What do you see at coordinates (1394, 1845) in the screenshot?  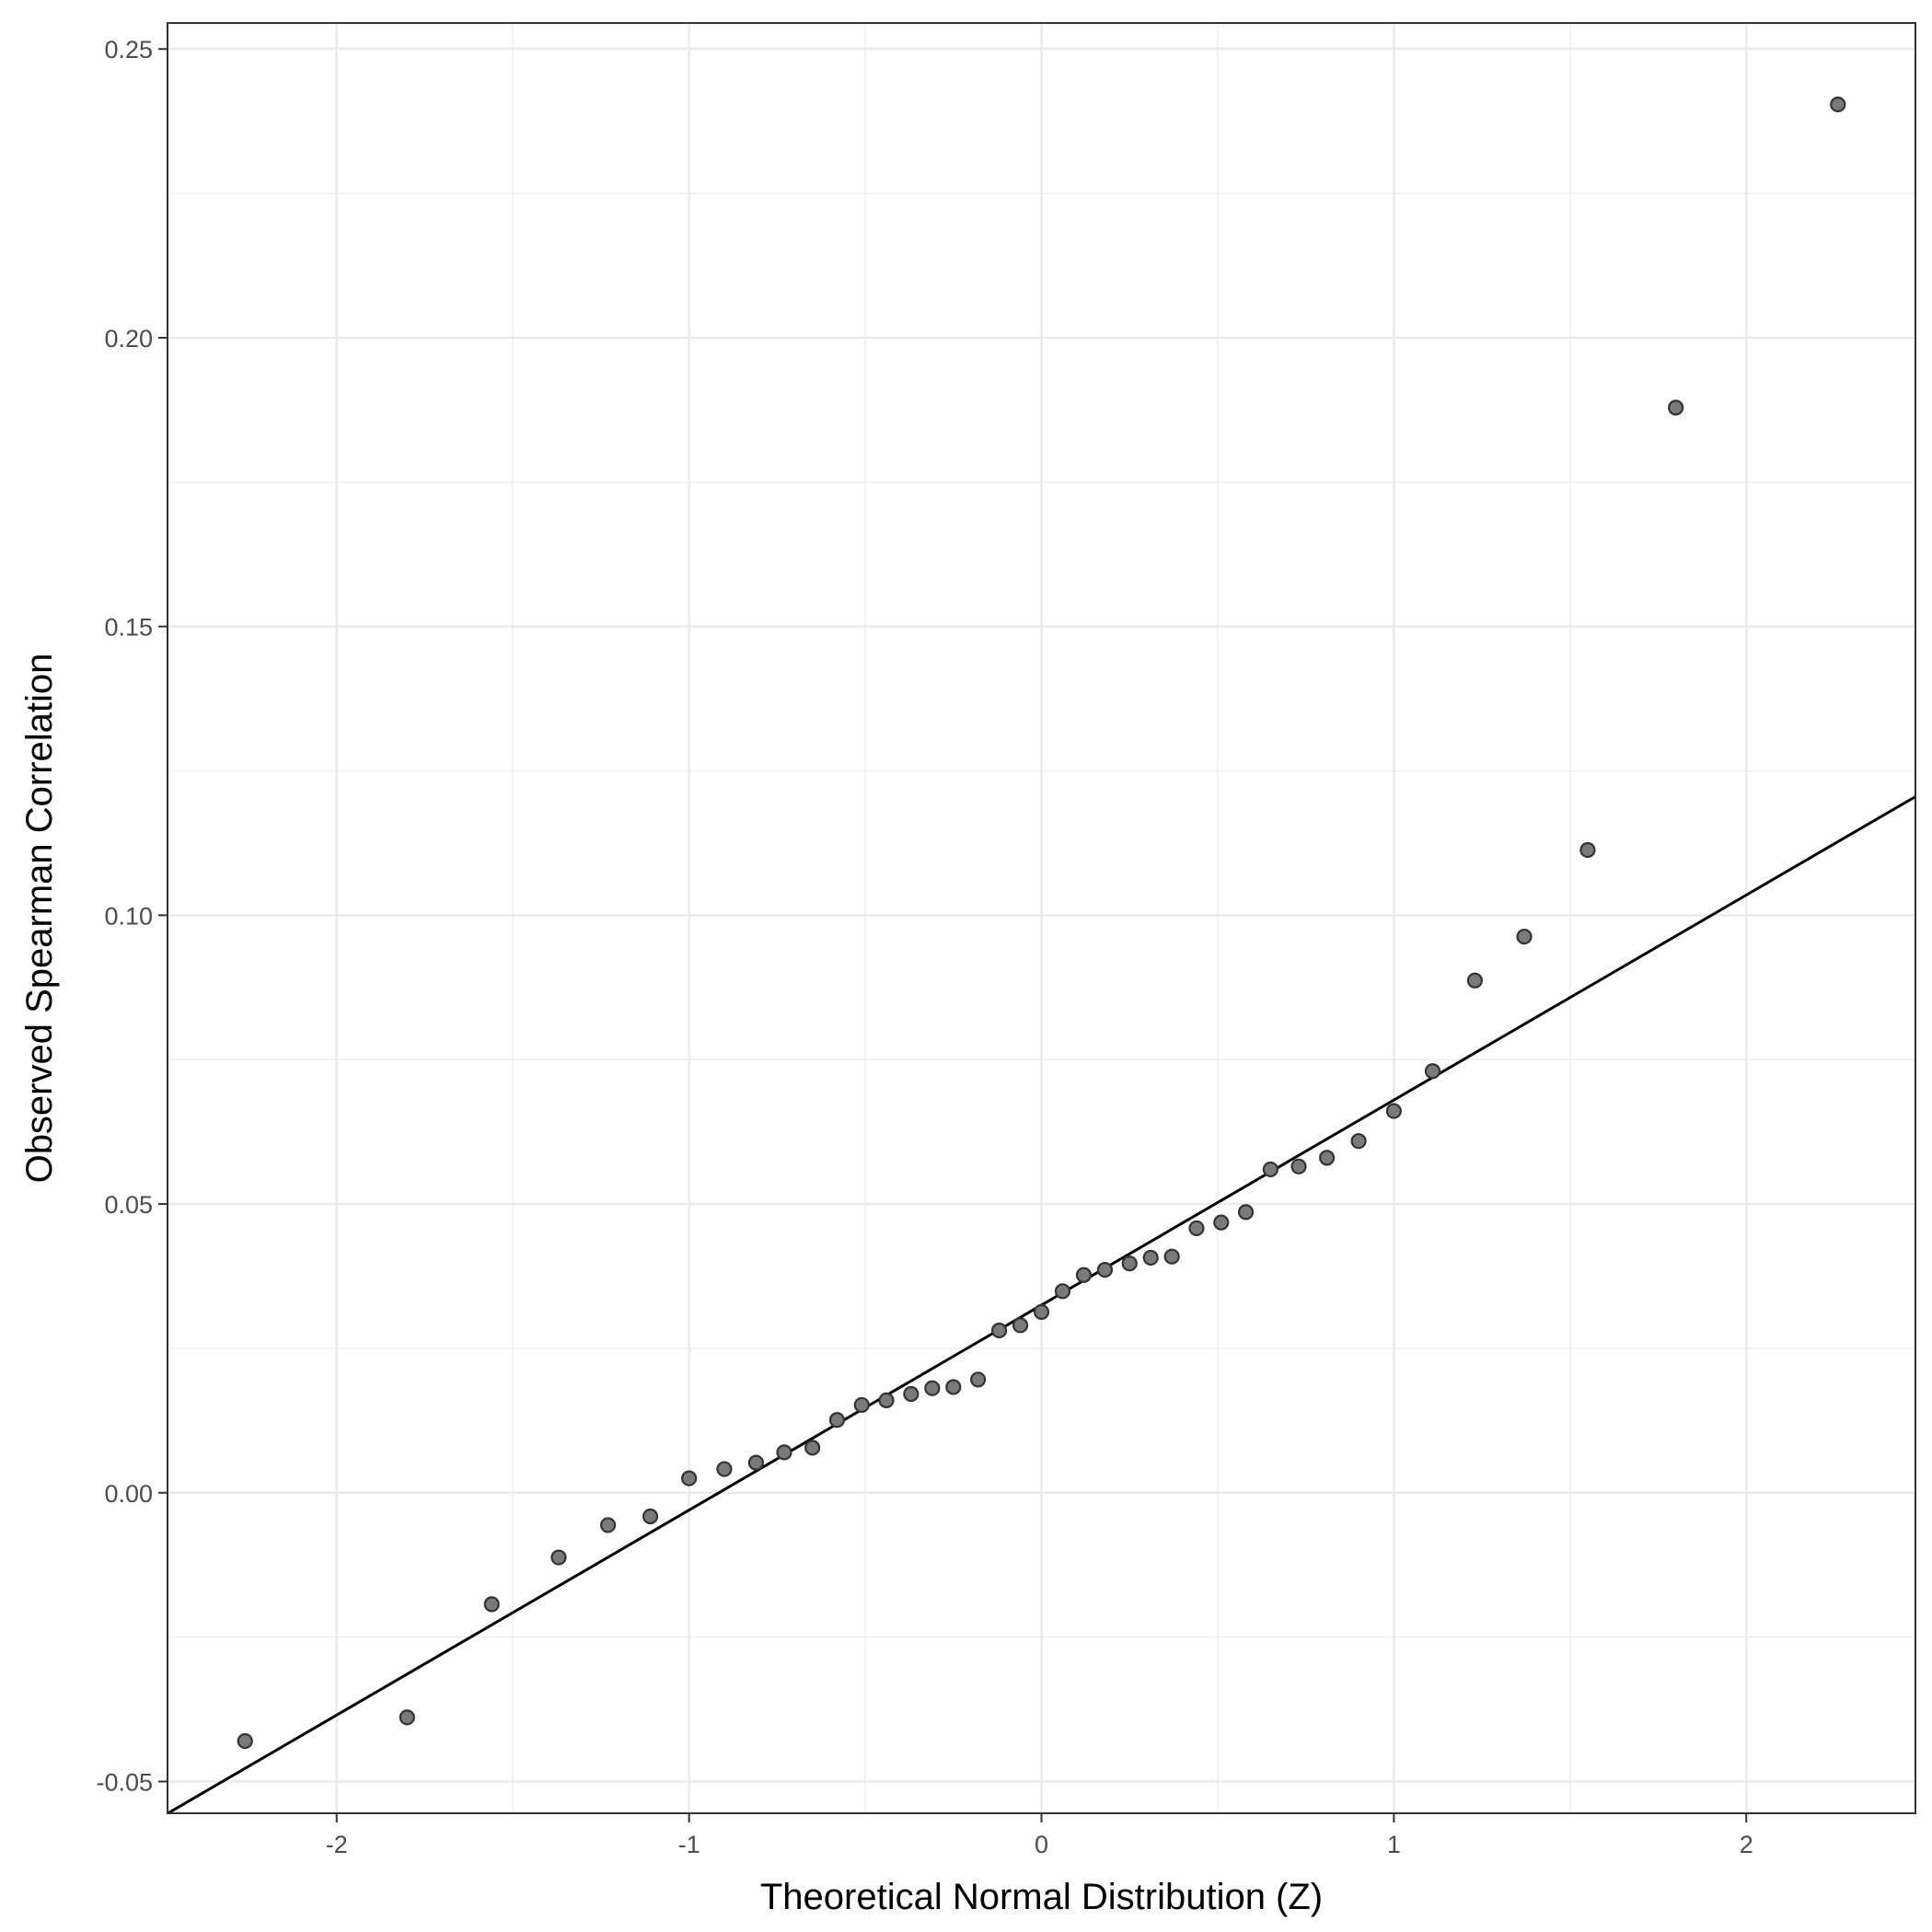 I see `x-tick-label-3: 1` at bounding box center [1394, 1845].